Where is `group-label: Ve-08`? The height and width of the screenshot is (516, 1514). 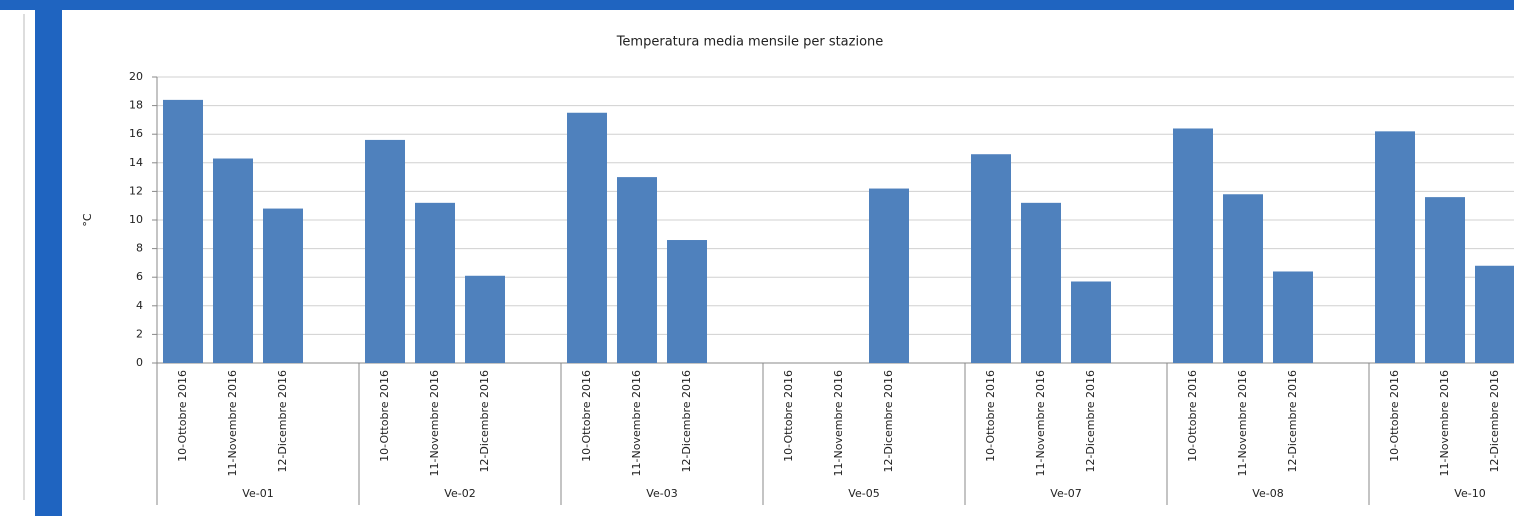
group-label: Ve-08 is located at coordinates (1267, 493).